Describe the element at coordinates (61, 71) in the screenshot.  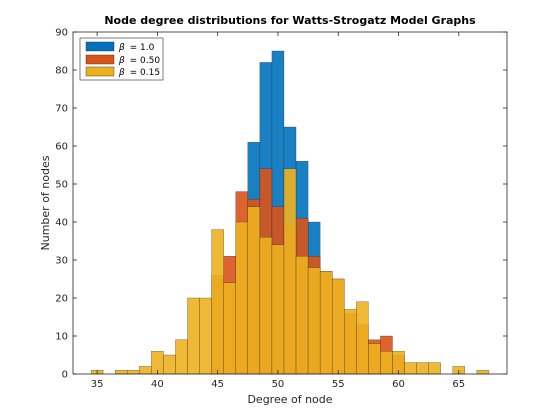
I see `y-tick-label: 80` at that location.